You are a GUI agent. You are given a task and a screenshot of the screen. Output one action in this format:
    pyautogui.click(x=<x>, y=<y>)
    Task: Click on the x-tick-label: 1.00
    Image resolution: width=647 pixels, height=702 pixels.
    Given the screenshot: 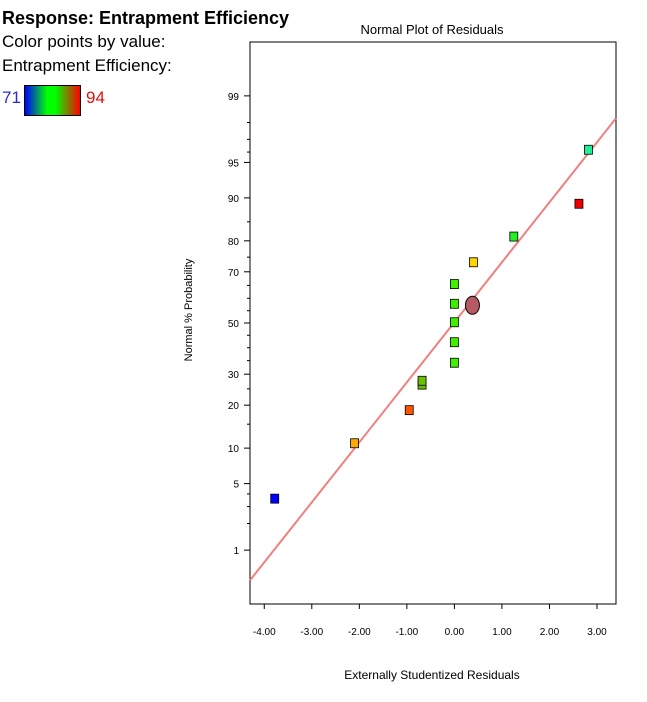 What is the action you would take?
    pyautogui.click(x=502, y=632)
    